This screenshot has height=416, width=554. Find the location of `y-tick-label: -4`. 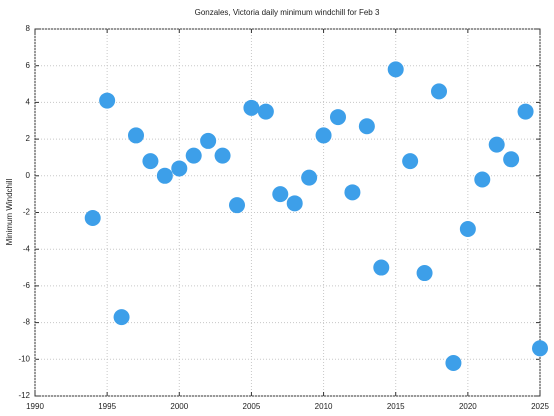

y-tick-label: -4 is located at coordinates (27, 248).